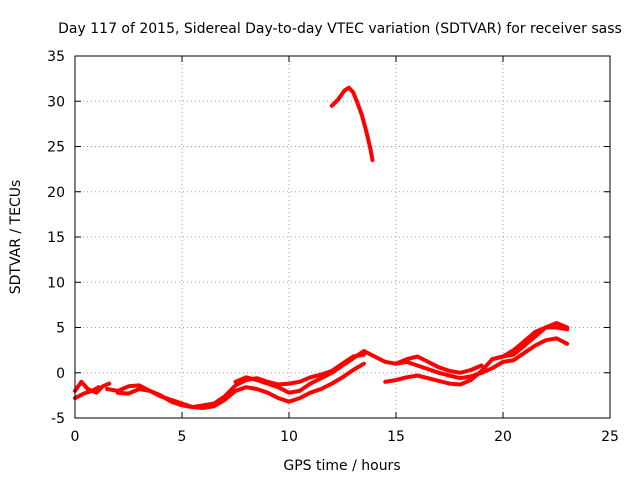  Describe the element at coordinates (56, 193) in the screenshot. I see `y-tick-label: 20` at that location.